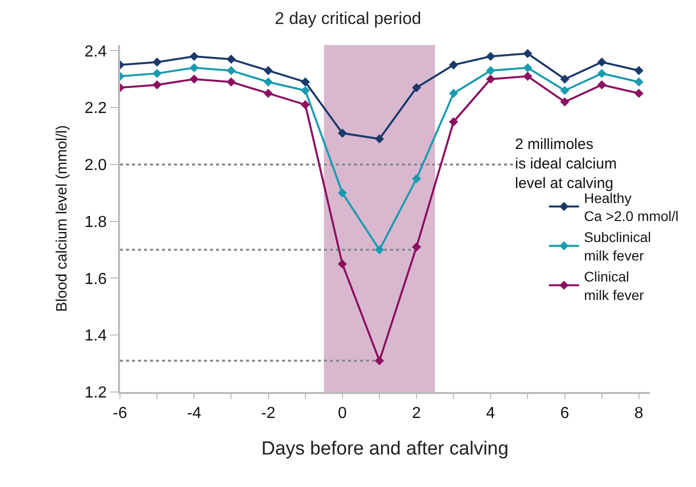 The width and height of the screenshot is (696, 487). I want to click on x-tick-label: 6, so click(565, 413).